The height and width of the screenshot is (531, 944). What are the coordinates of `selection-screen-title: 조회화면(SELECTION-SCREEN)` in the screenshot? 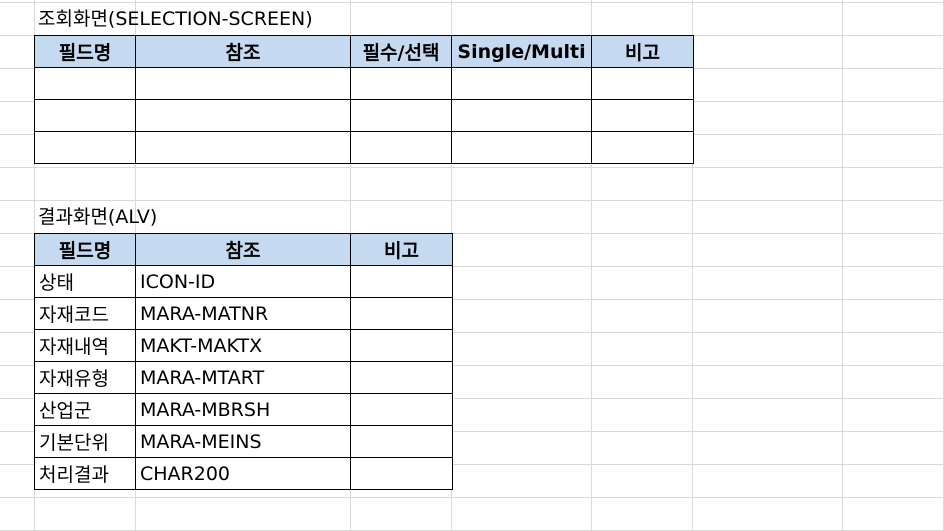 It's located at (175, 19).